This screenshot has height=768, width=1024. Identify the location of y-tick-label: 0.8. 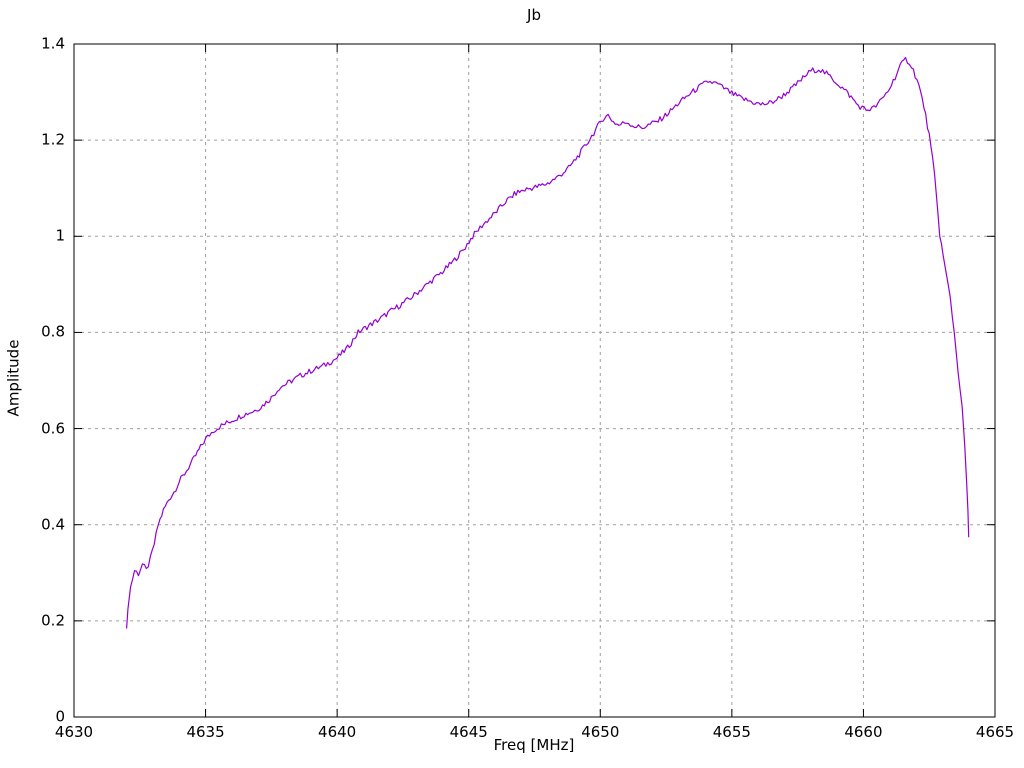
(53, 331).